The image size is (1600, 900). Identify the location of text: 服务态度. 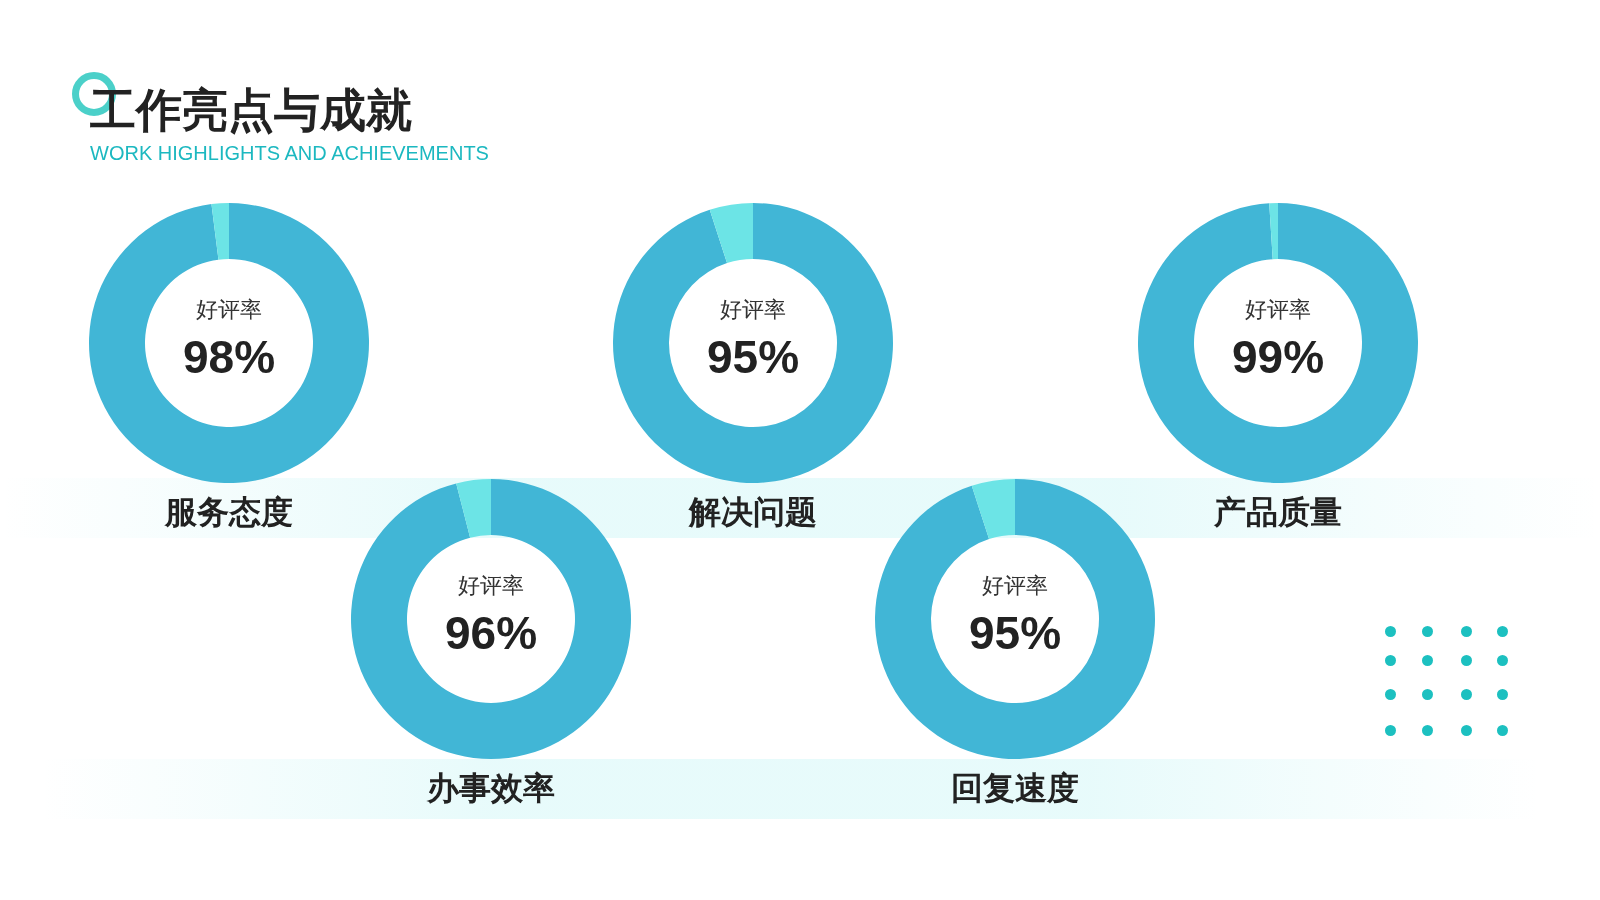
(228, 512).